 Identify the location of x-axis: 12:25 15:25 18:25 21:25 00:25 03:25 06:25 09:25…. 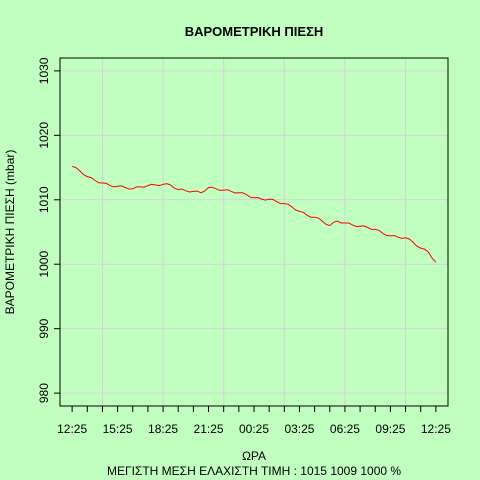
(254, 421).